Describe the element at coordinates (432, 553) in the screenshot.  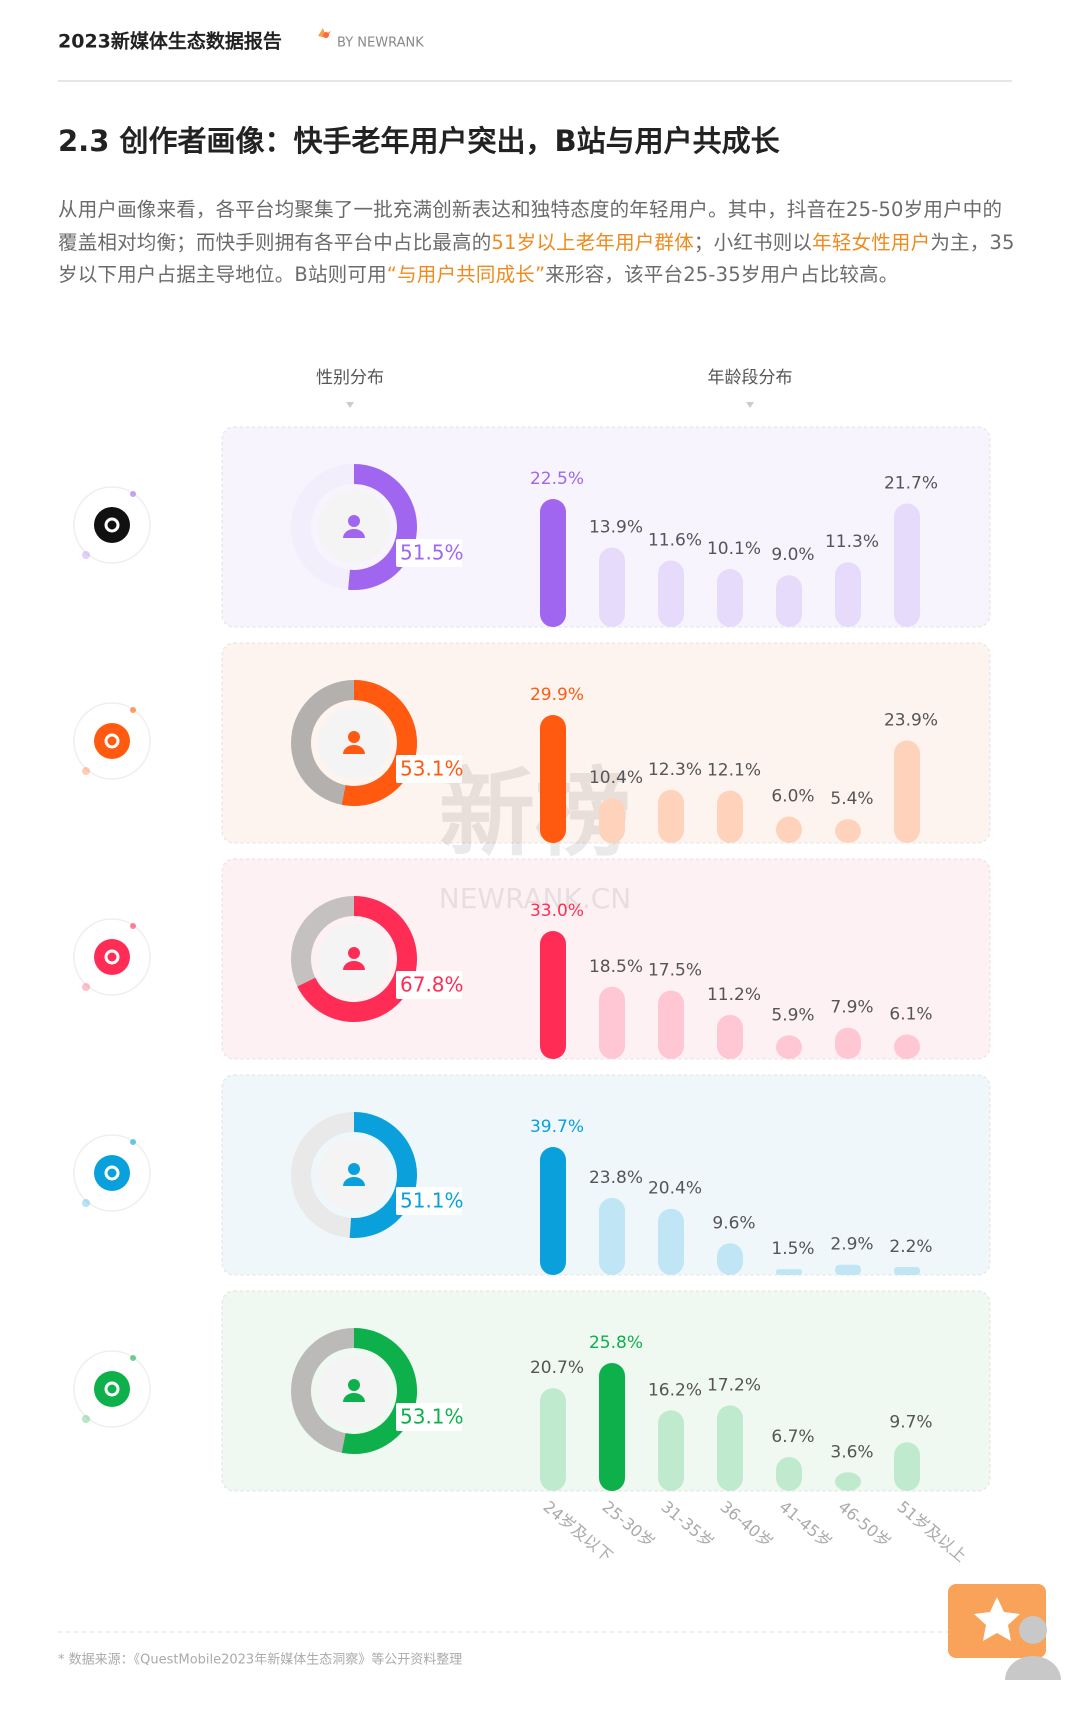
I see `donut-label: 51.5%` at that location.